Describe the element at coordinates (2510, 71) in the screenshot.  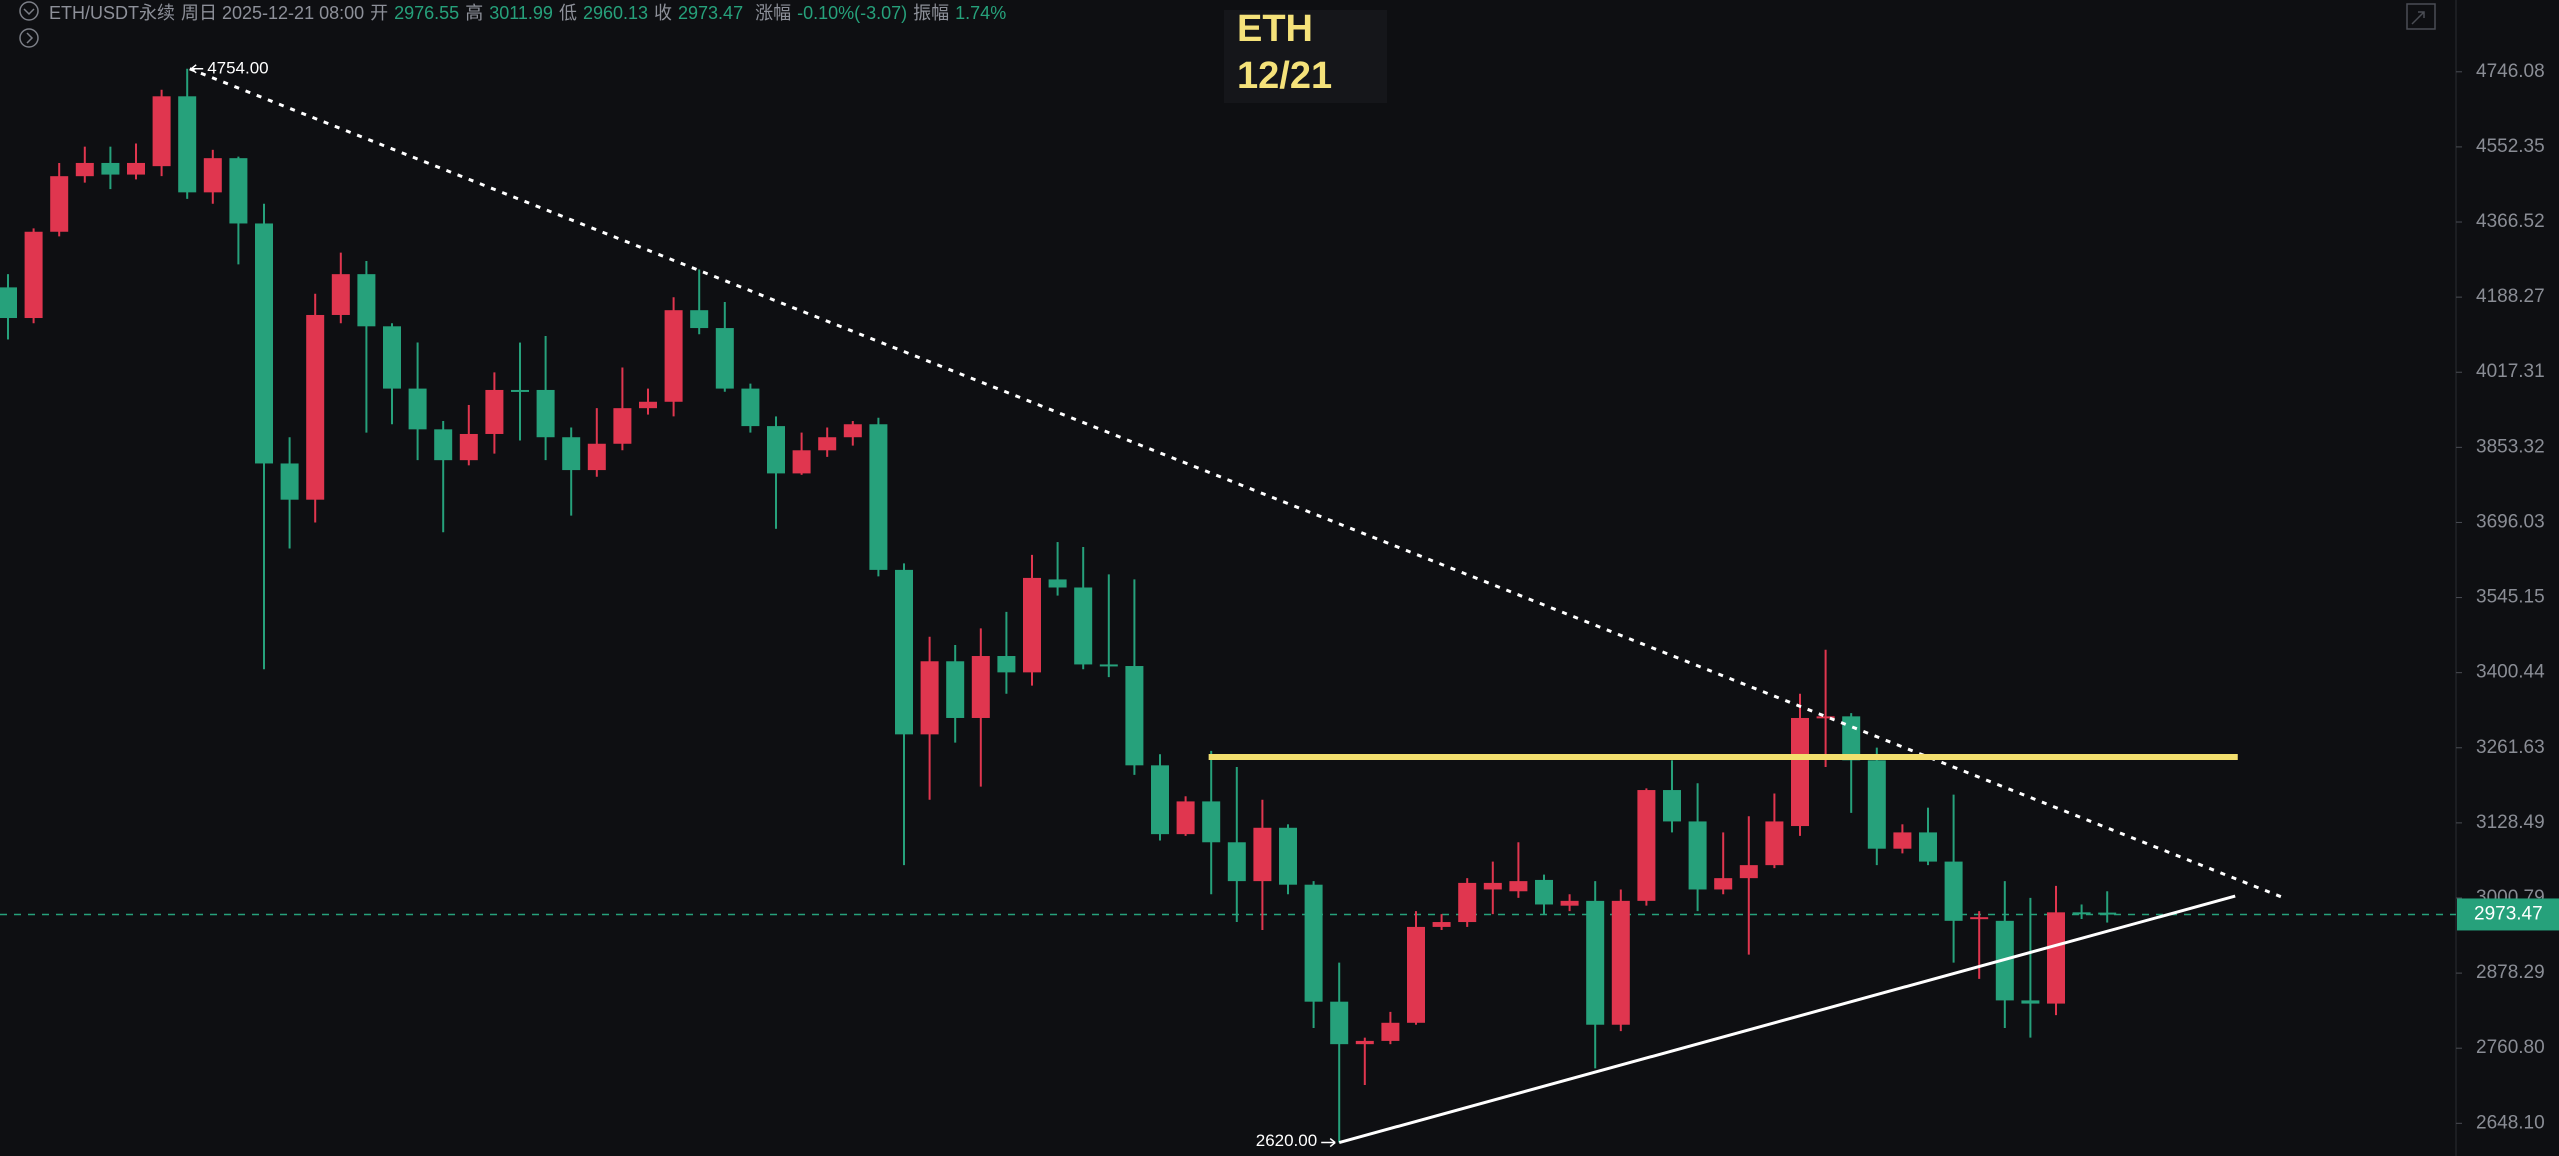
I see `y-tick-label: 4746.08` at that location.